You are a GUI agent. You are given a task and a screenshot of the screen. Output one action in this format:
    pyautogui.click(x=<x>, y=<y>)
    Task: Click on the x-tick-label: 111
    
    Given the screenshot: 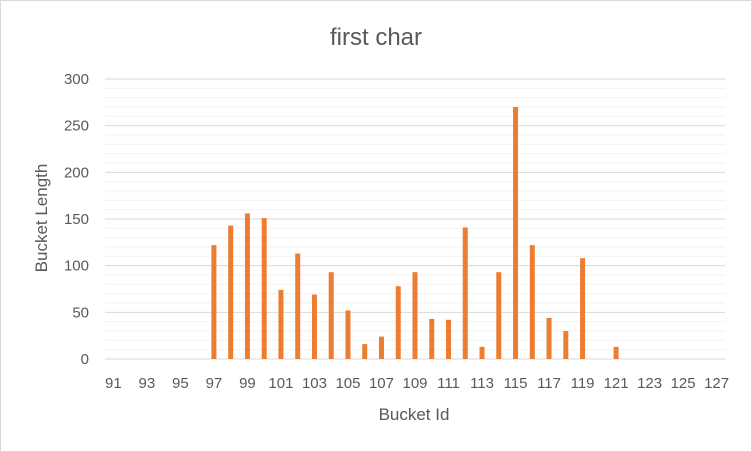 What is the action you would take?
    pyautogui.click(x=448, y=383)
    